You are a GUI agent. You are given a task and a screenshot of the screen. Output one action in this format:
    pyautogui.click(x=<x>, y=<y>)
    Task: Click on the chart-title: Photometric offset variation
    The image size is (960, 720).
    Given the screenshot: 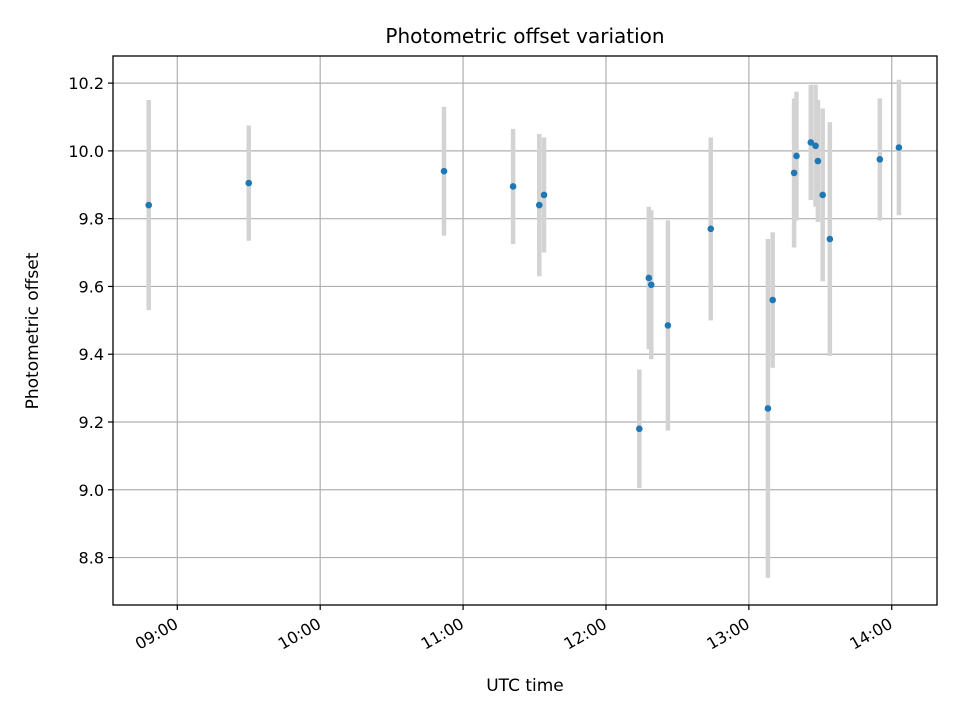 What is the action you would take?
    pyautogui.click(x=524, y=36)
    